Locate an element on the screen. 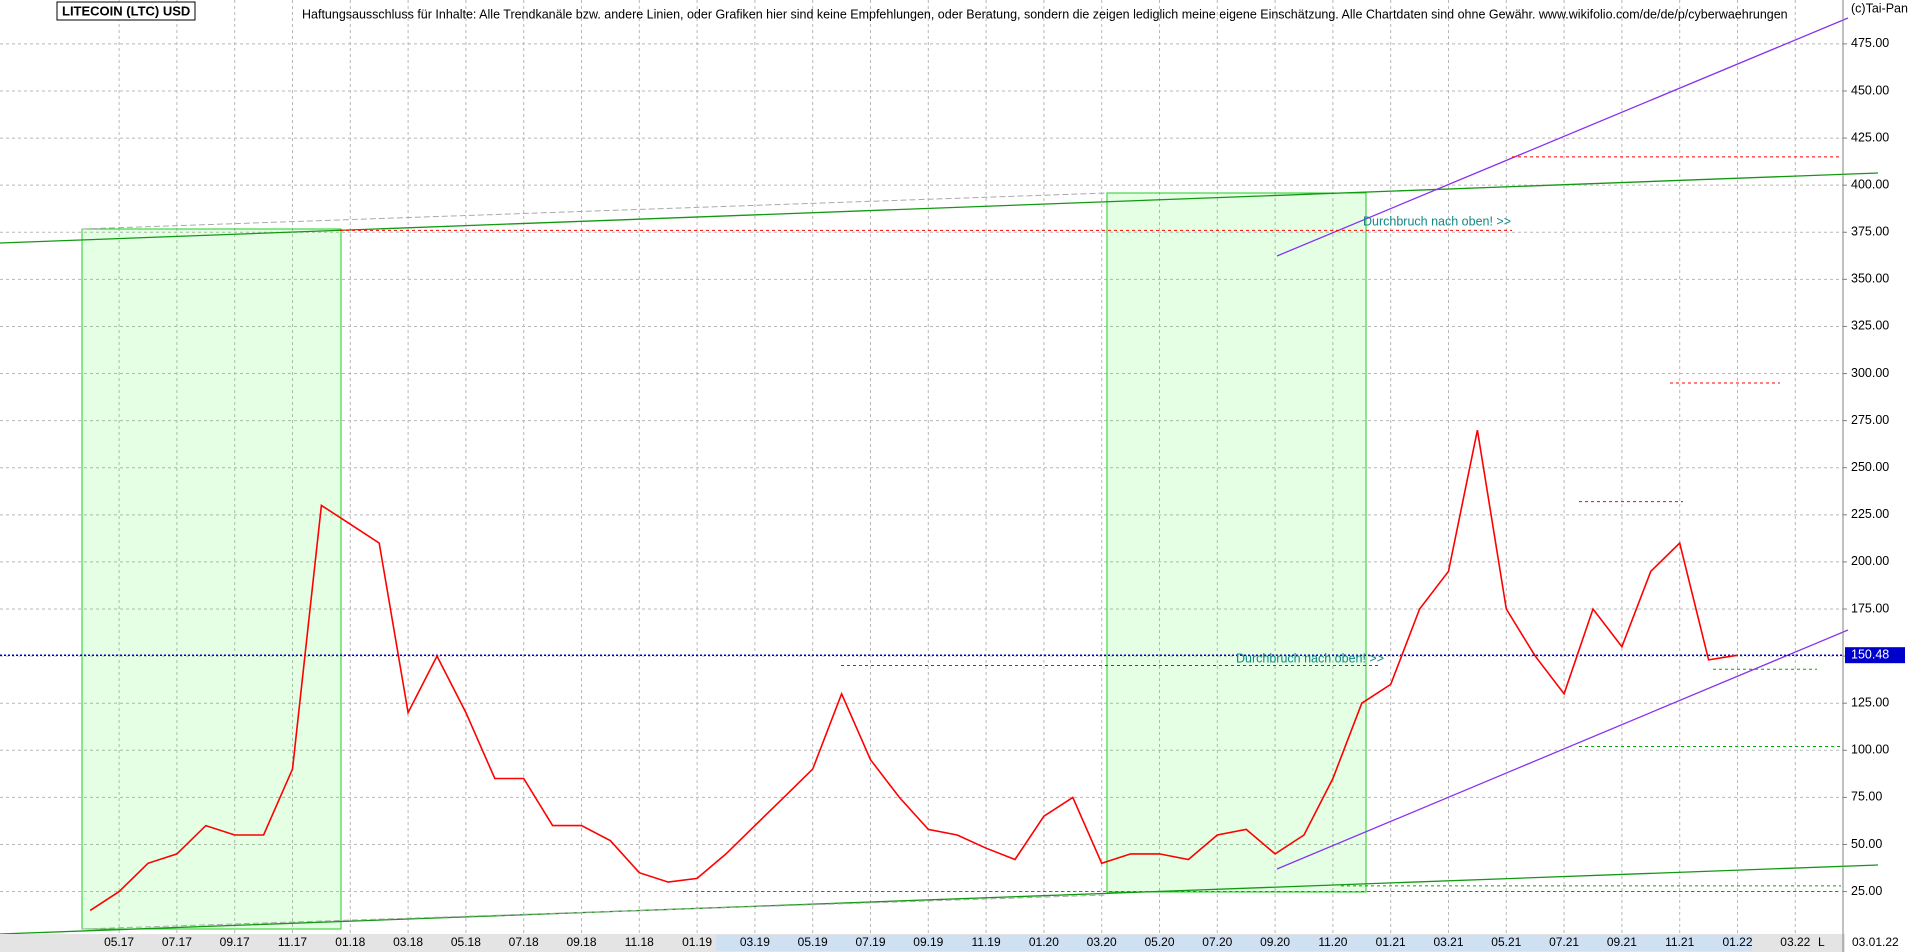  x-tick-label: 07.20 is located at coordinates (1217, 942).